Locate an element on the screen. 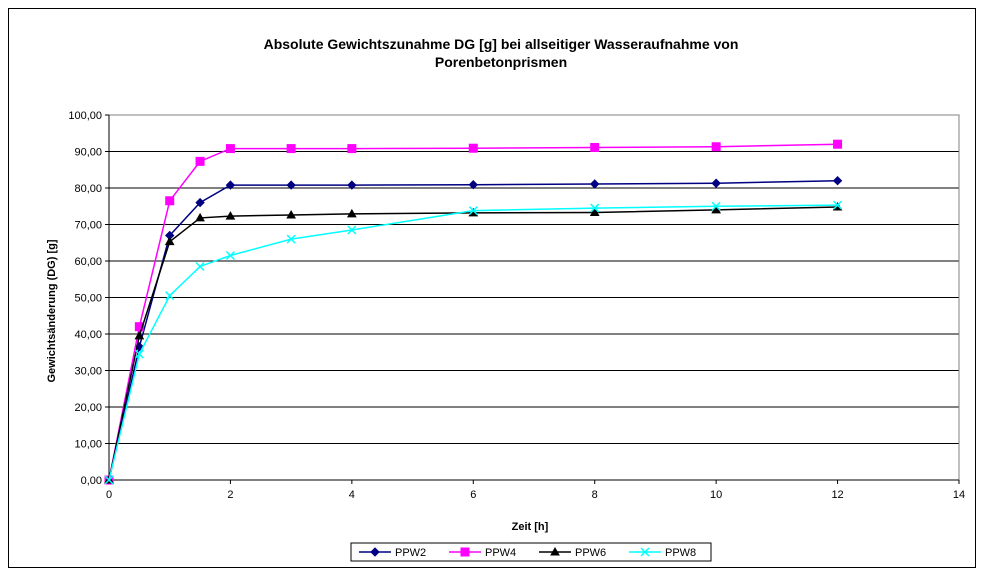 The height and width of the screenshot is (576, 984). legend-entry-ppw4: PPW4 is located at coordinates (482, 553).